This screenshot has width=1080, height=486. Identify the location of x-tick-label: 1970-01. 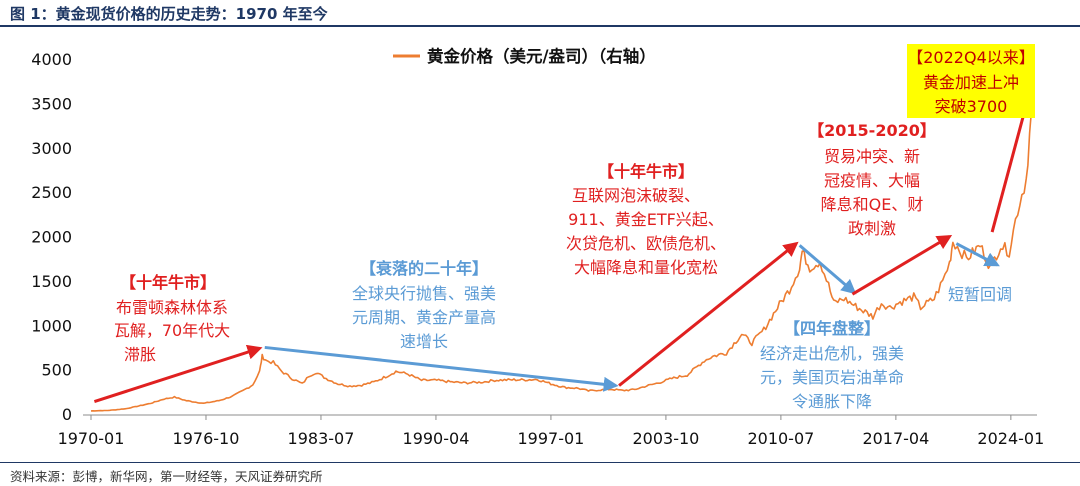
(91, 438).